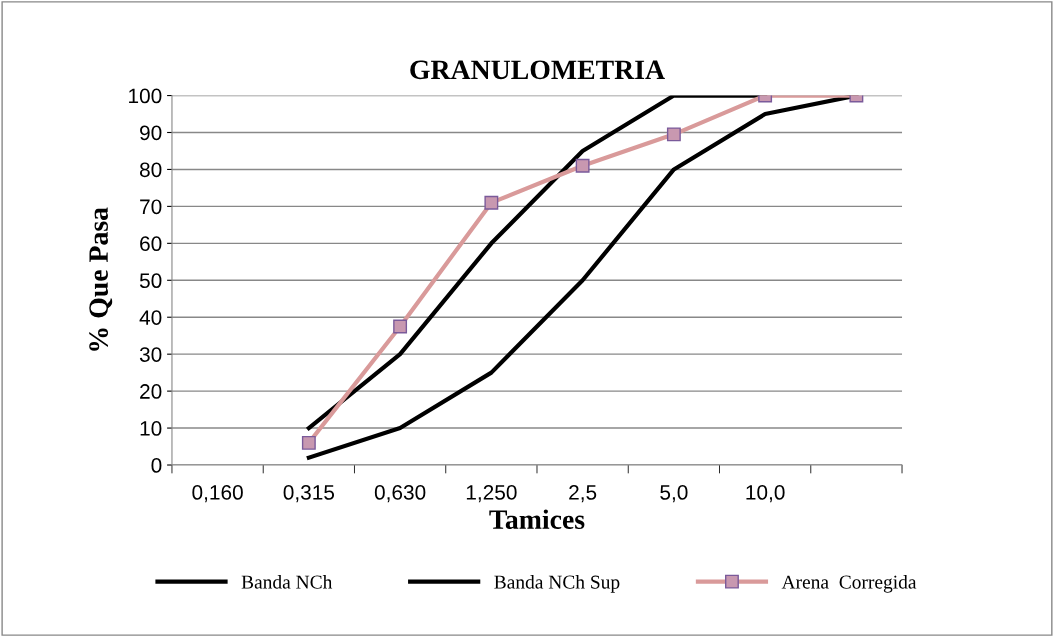  I want to click on y-tick-label: 80, so click(150, 170).